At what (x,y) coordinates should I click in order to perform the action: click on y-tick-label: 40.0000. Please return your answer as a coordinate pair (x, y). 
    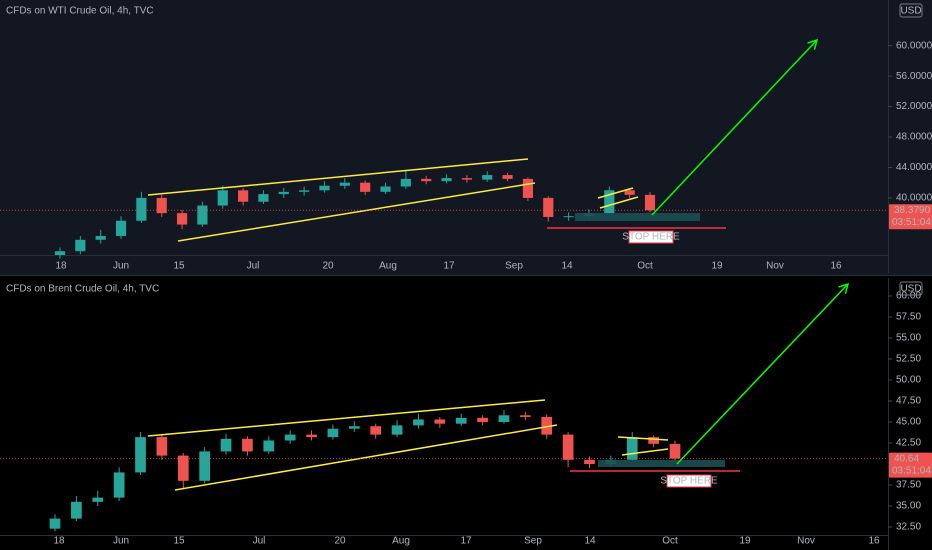
    Looking at the image, I should click on (914, 198).